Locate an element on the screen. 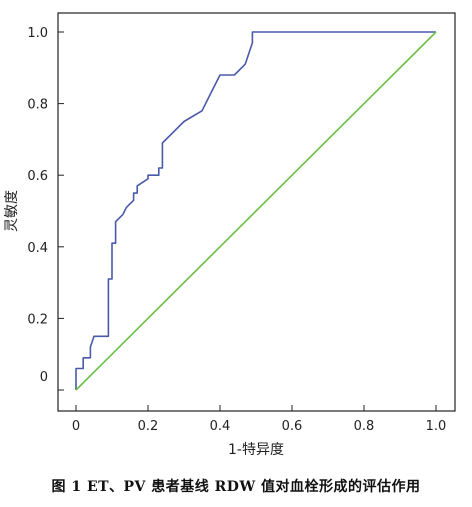 This screenshot has height=507, width=472. y-tick-label: 0.2 is located at coordinates (37, 319).